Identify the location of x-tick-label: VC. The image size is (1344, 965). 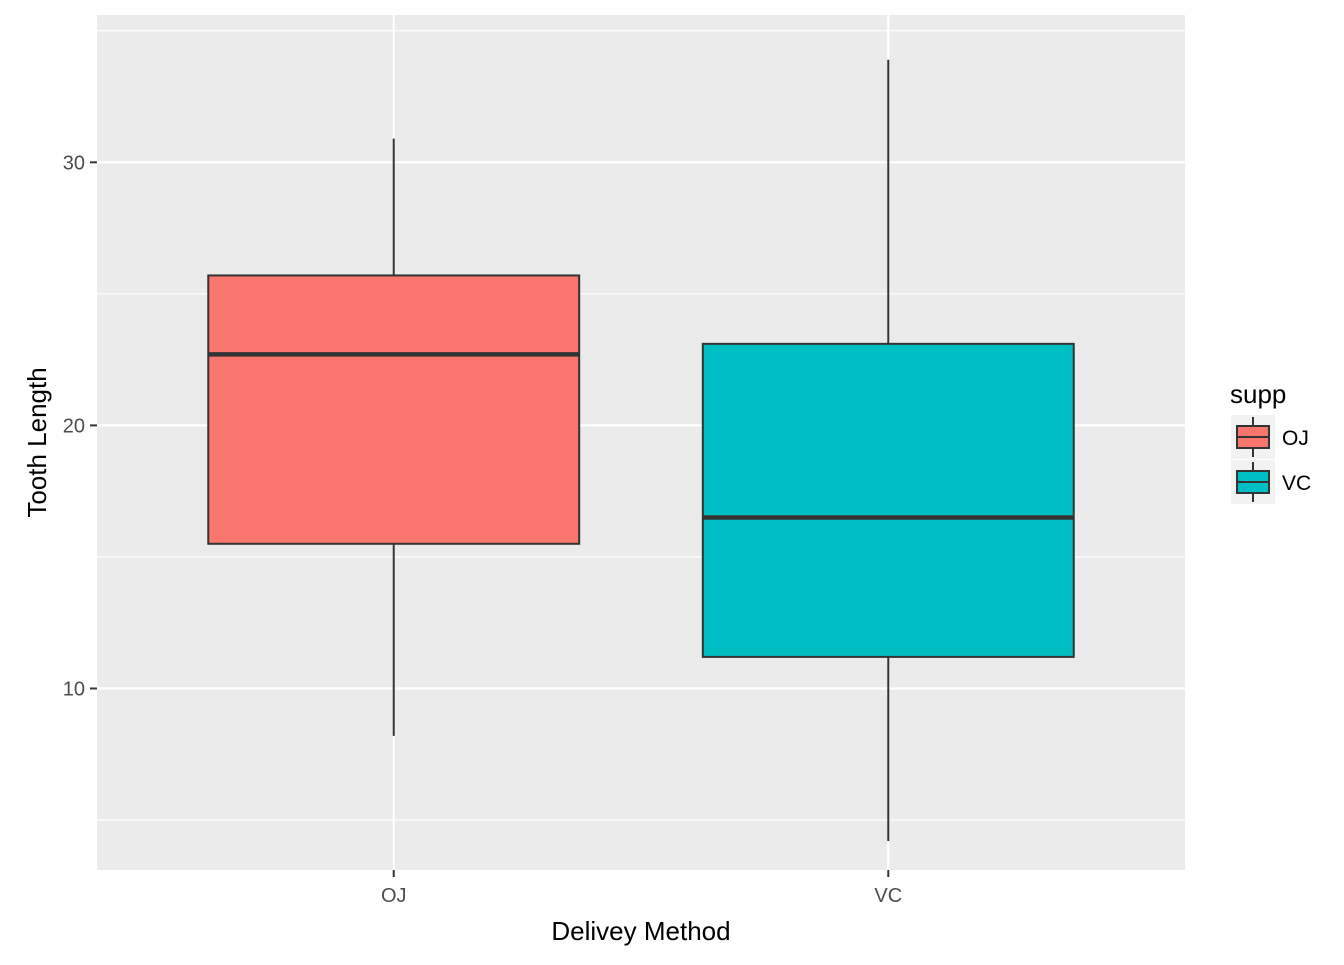
(888, 896).